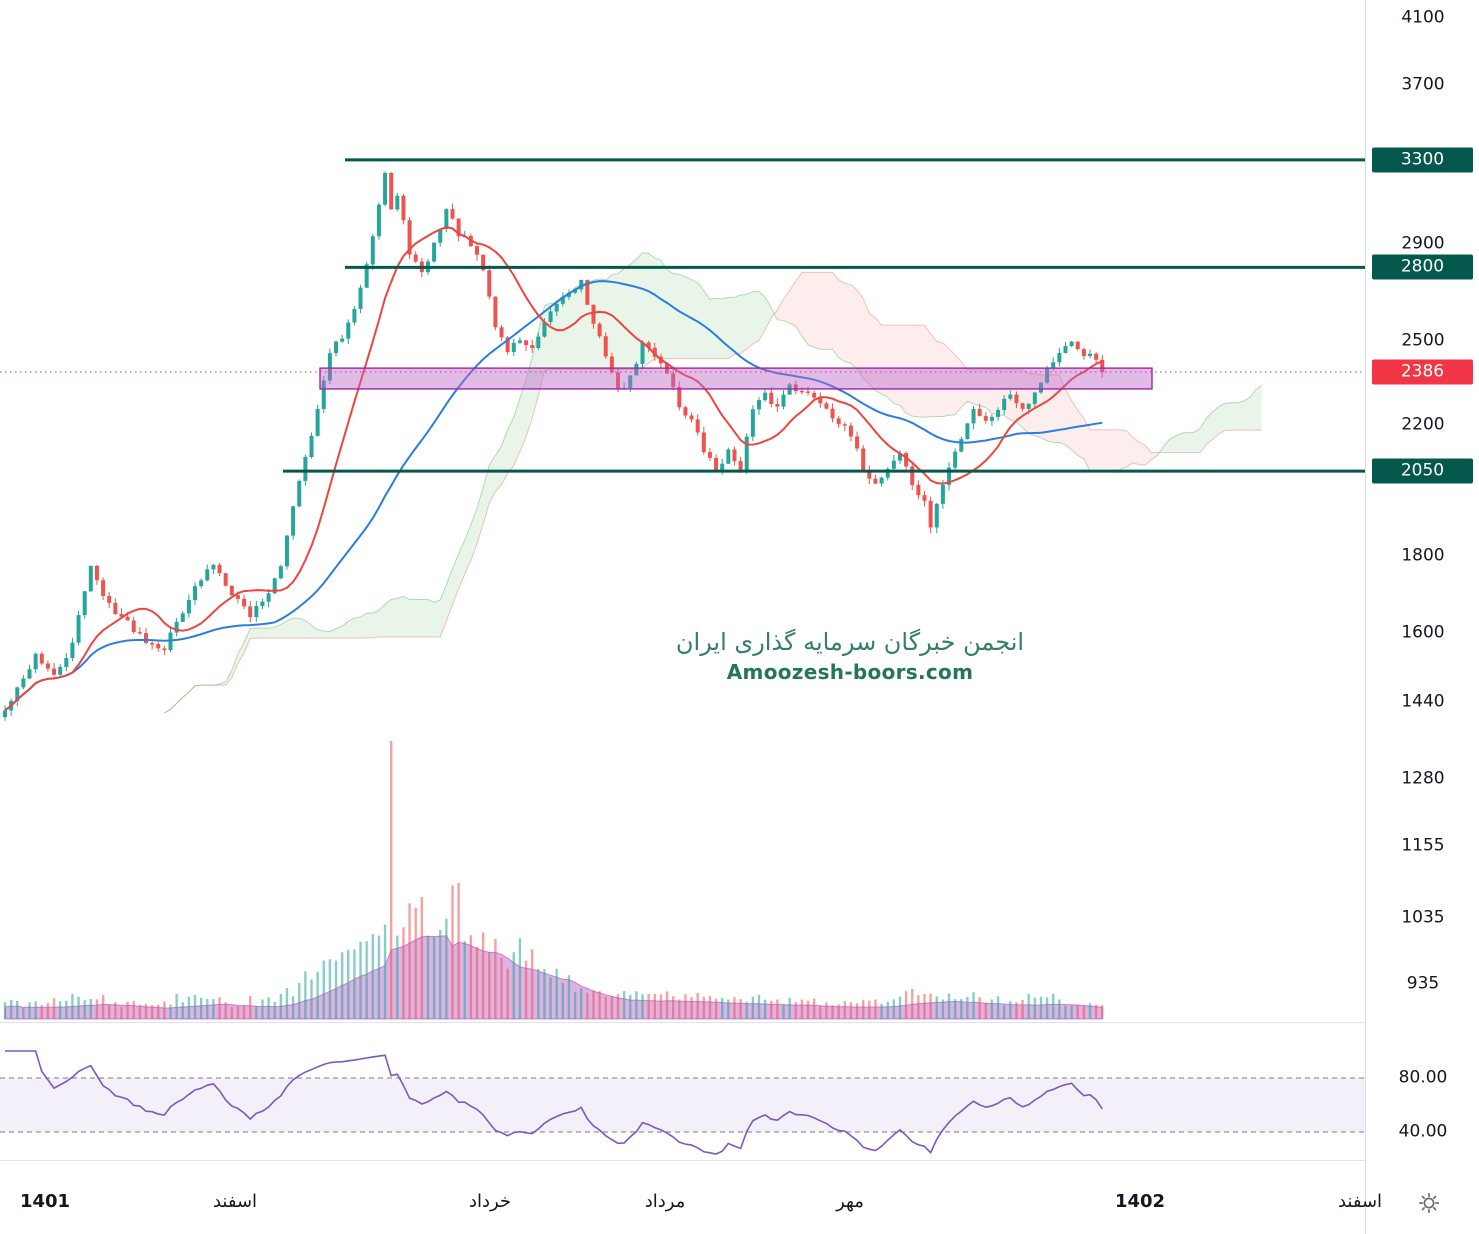 This screenshot has height=1234, width=1479. Describe the element at coordinates (1423, 778) in the screenshot. I see `price-axis-label: 1280` at that location.